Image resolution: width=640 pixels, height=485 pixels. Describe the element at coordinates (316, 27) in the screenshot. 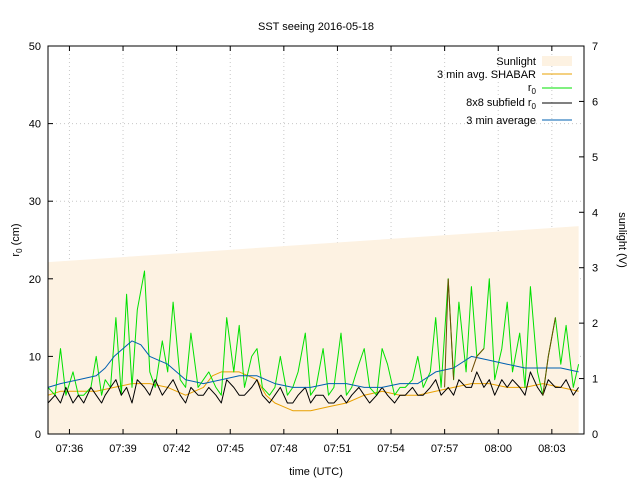

I see `chart-title: SST seeing 2016-05-18` at that location.